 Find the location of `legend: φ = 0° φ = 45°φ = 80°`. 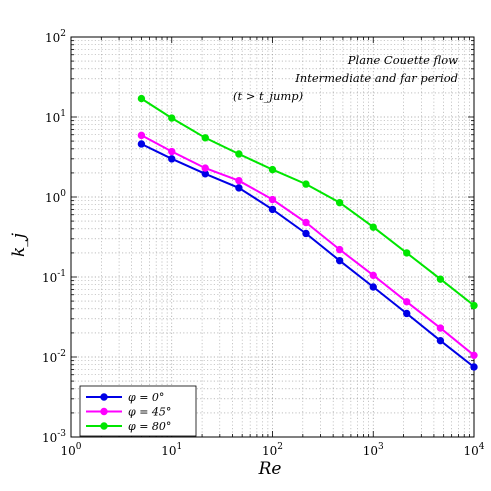

legend: φ = 0° φ = 45°φ = 80° is located at coordinates (138, 411).